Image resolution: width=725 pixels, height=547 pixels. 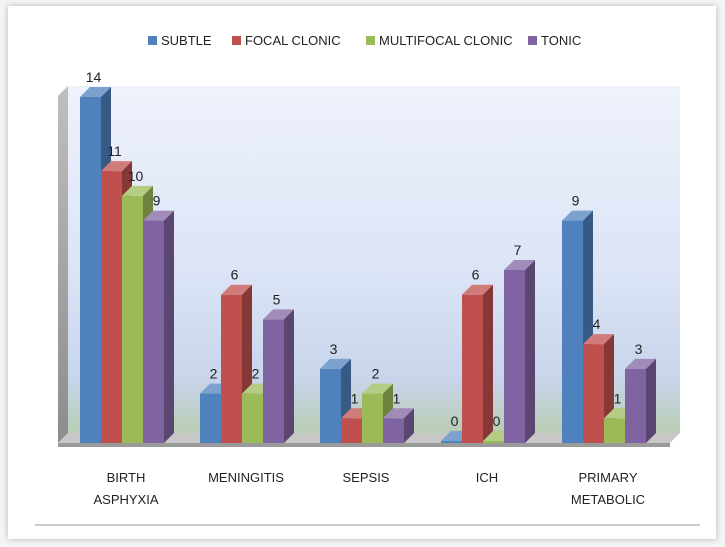 I want to click on side-wall, so click(x=63, y=264).